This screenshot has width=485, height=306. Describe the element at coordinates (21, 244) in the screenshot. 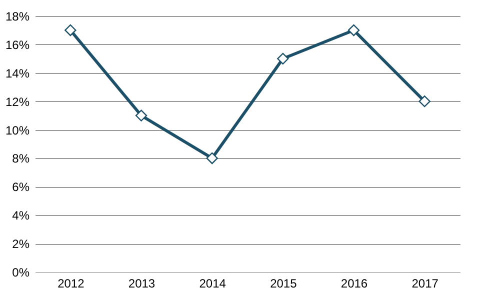

I see `y-tick-label: 2%` at that location.